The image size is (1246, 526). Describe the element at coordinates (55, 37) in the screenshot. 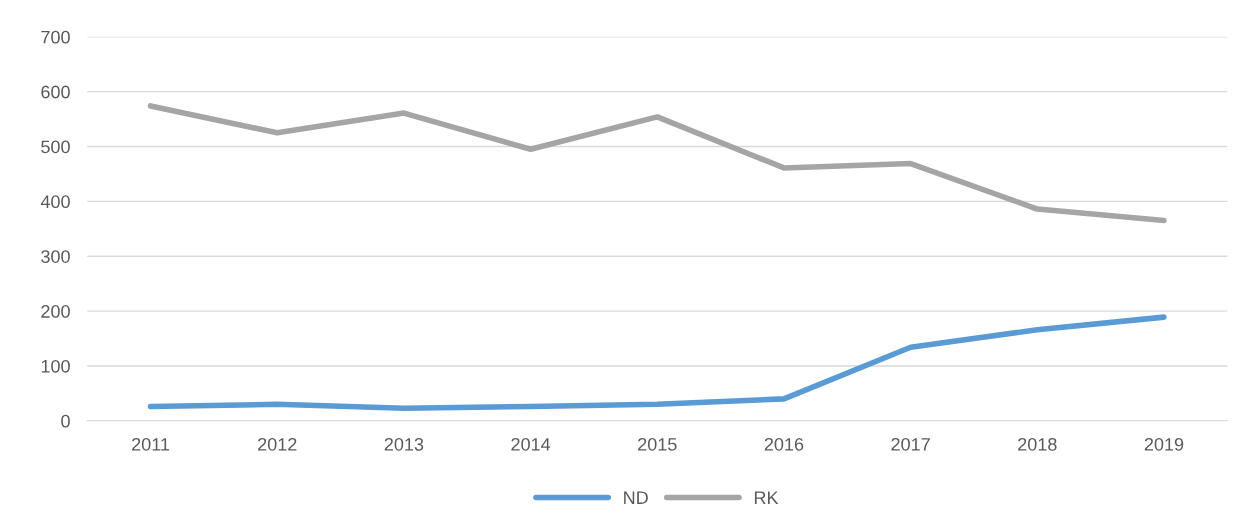

I see `y-tick-label: 700` at that location.